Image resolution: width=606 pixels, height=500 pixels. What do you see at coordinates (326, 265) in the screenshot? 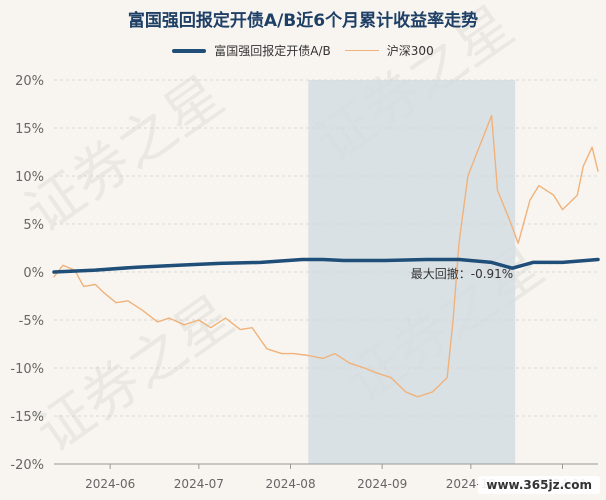
I see `series-line-fund` at bounding box center [326, 265].